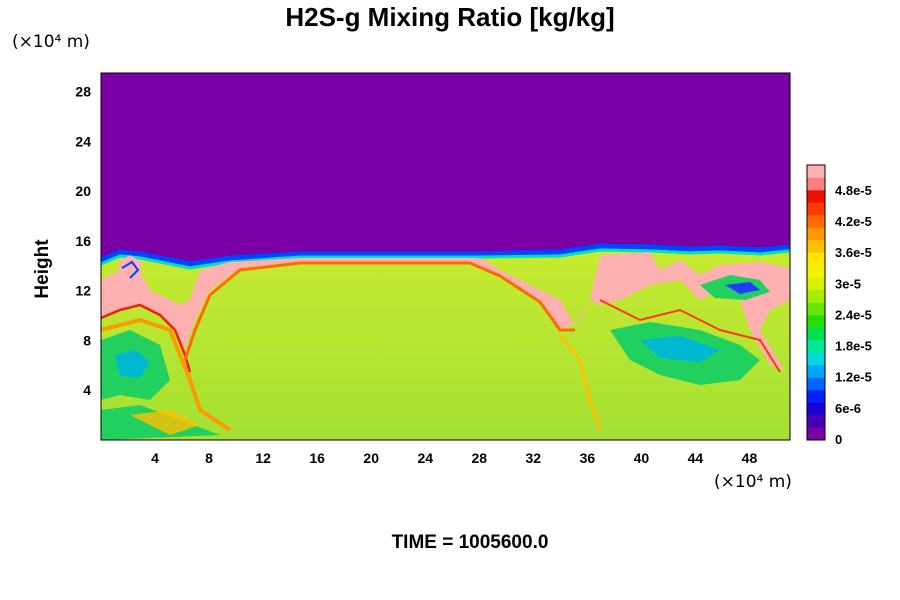 This screenshot has width=900, height=600. What do you see at coordinates (317, 458) in the screenshot?
I see `x-tick-label: 16` at bounding box center [317, 458].